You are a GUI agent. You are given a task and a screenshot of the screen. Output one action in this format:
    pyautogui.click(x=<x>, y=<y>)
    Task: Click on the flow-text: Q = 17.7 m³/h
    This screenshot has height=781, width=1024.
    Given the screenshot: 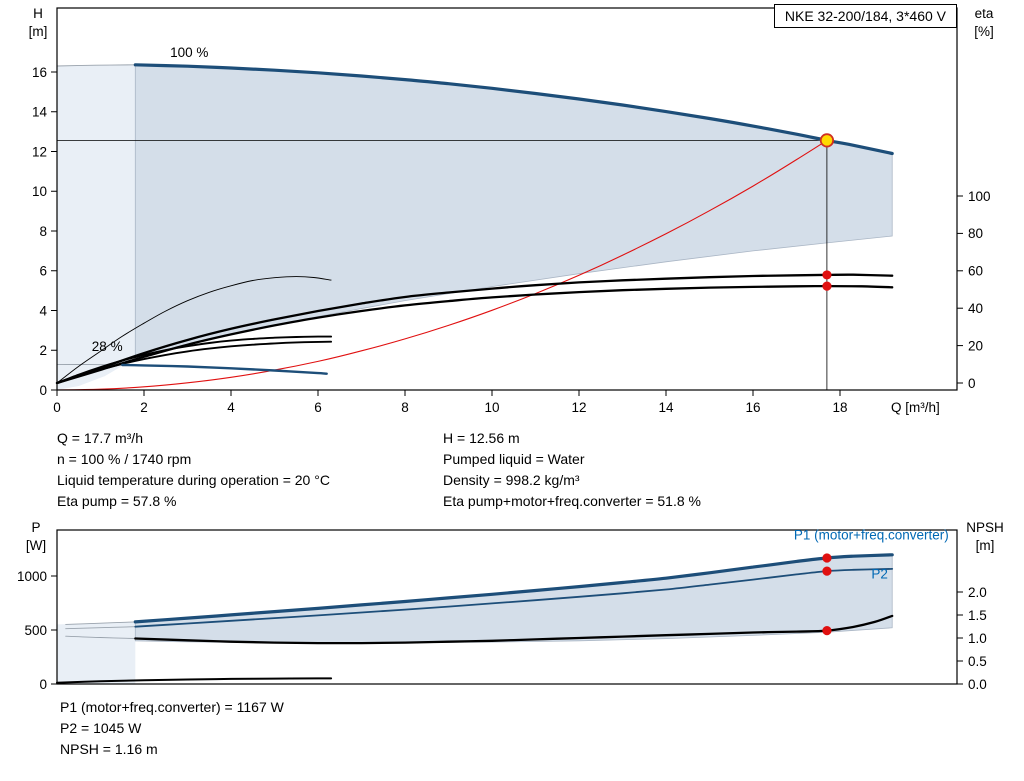 What is the action you would take?
    pyautogui.click(x=100, y=438)
    